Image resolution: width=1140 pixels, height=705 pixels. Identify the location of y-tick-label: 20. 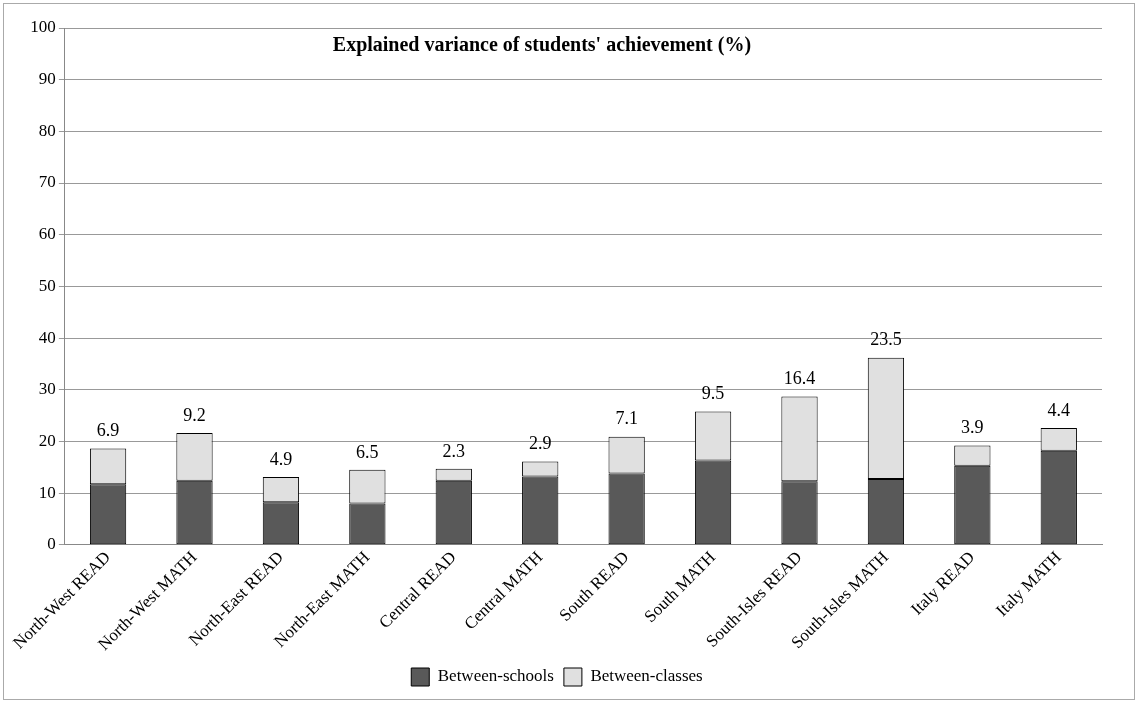
(47, 440).